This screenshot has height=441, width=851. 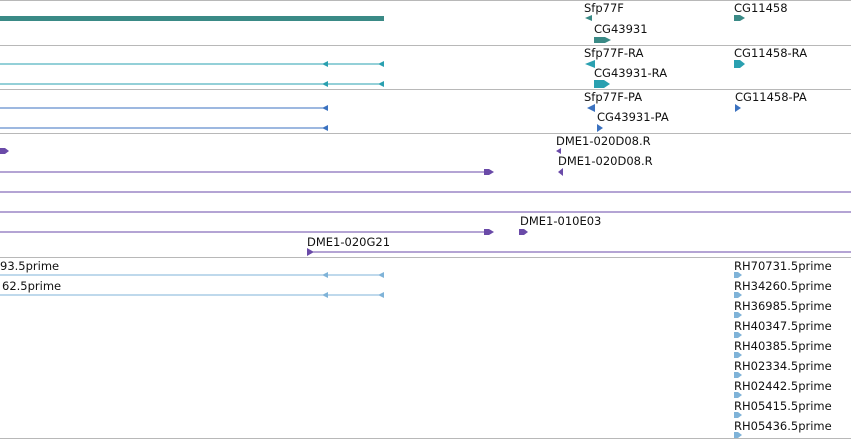 What do you see at coordinates (523, 232) in the screenshot?
I see `dme1-010e03-glyph` at bounding box center [523, 232].